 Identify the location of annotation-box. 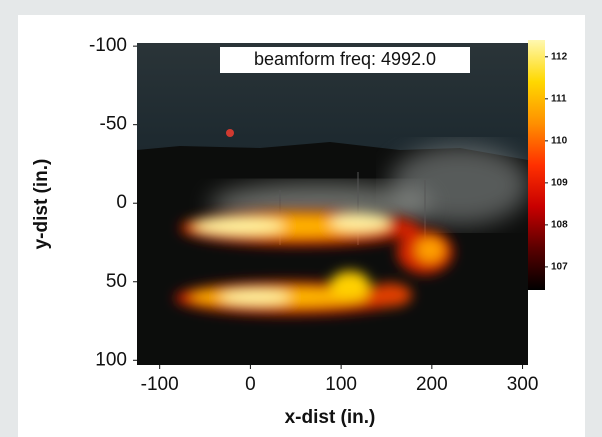
(345, 60).